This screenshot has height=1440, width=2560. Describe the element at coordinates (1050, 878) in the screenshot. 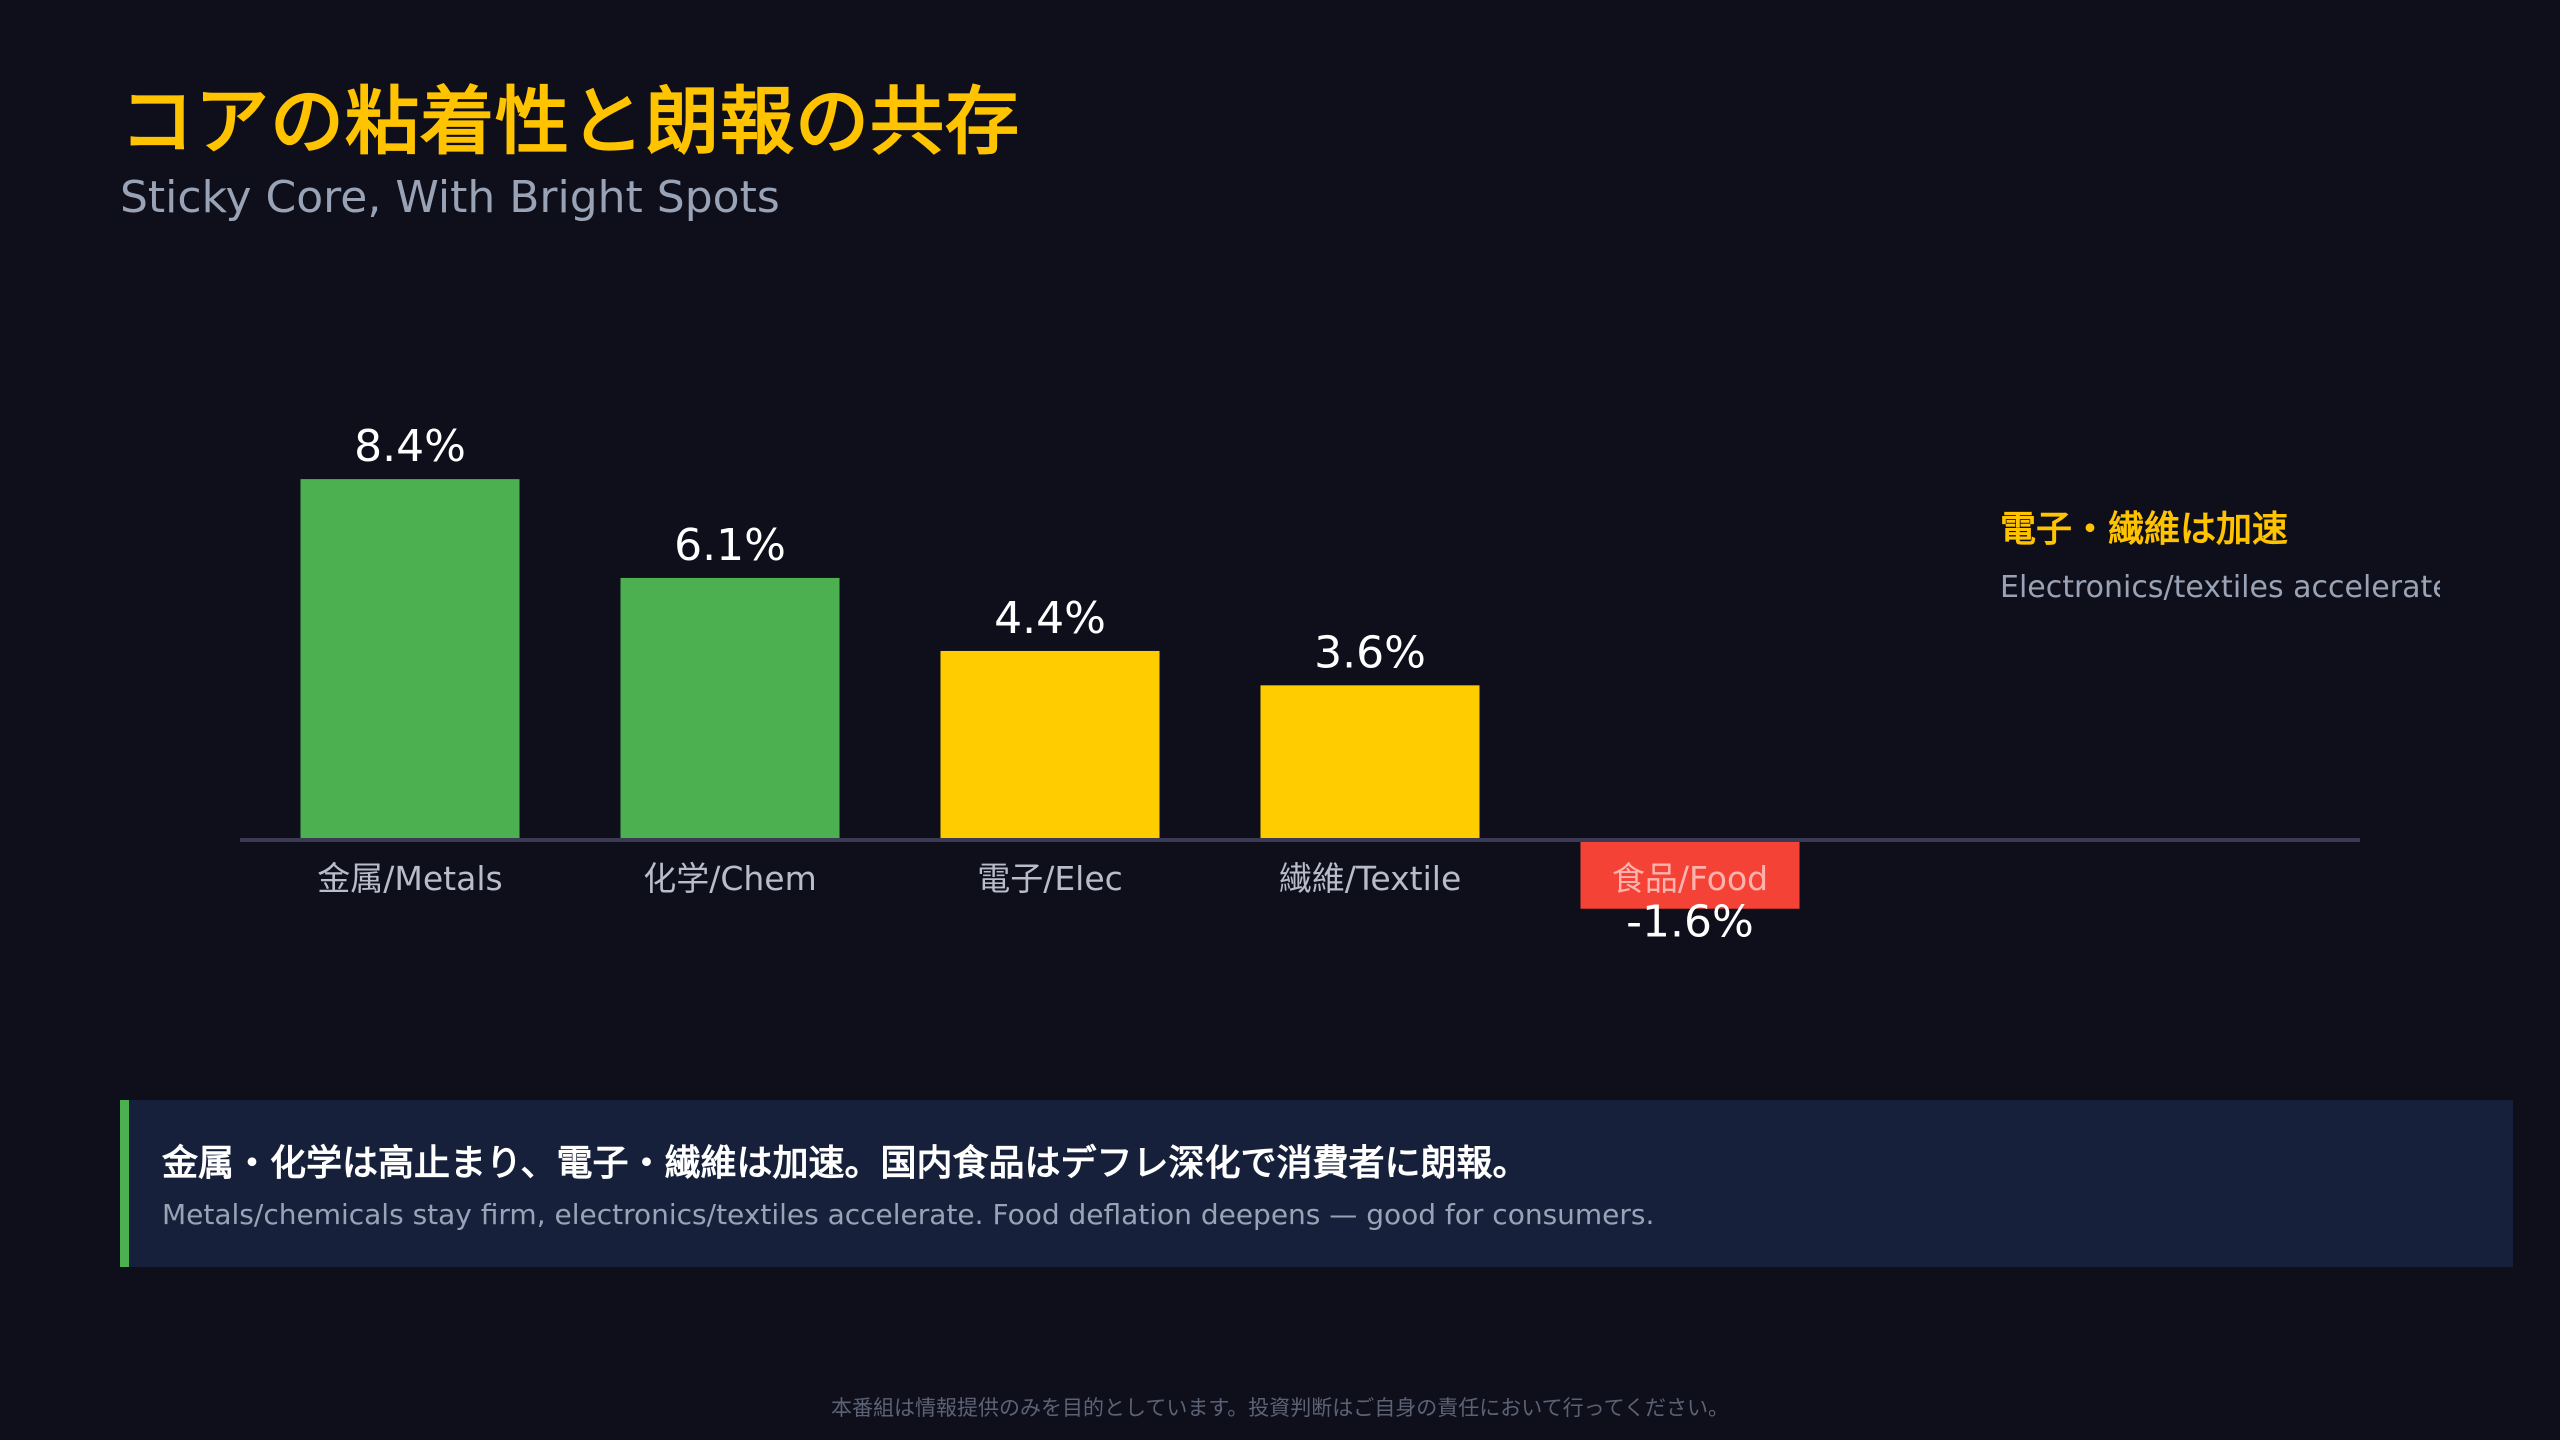

I see `category-label-2: 電子/Elec` at that location.